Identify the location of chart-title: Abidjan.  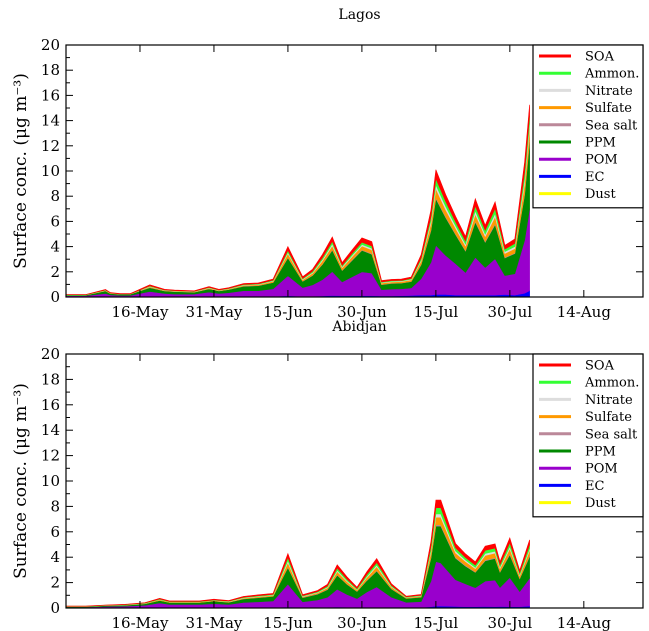
(358, 327).